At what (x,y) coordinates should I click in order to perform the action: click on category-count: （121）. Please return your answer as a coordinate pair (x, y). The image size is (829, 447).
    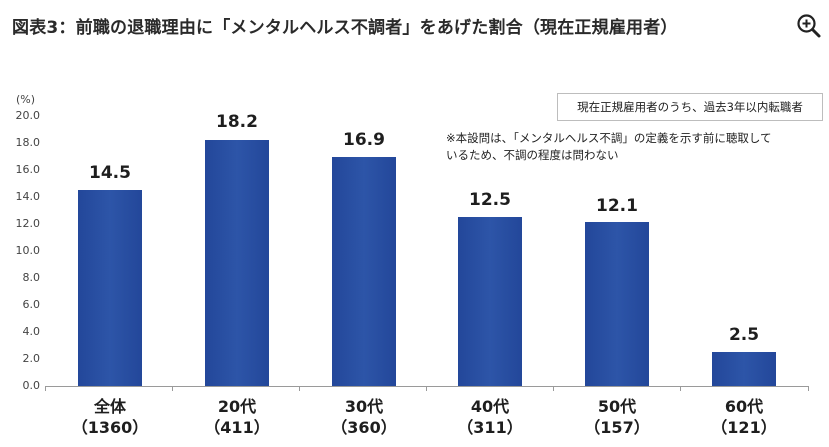
    Looking at the image, I should click on (744, 427).